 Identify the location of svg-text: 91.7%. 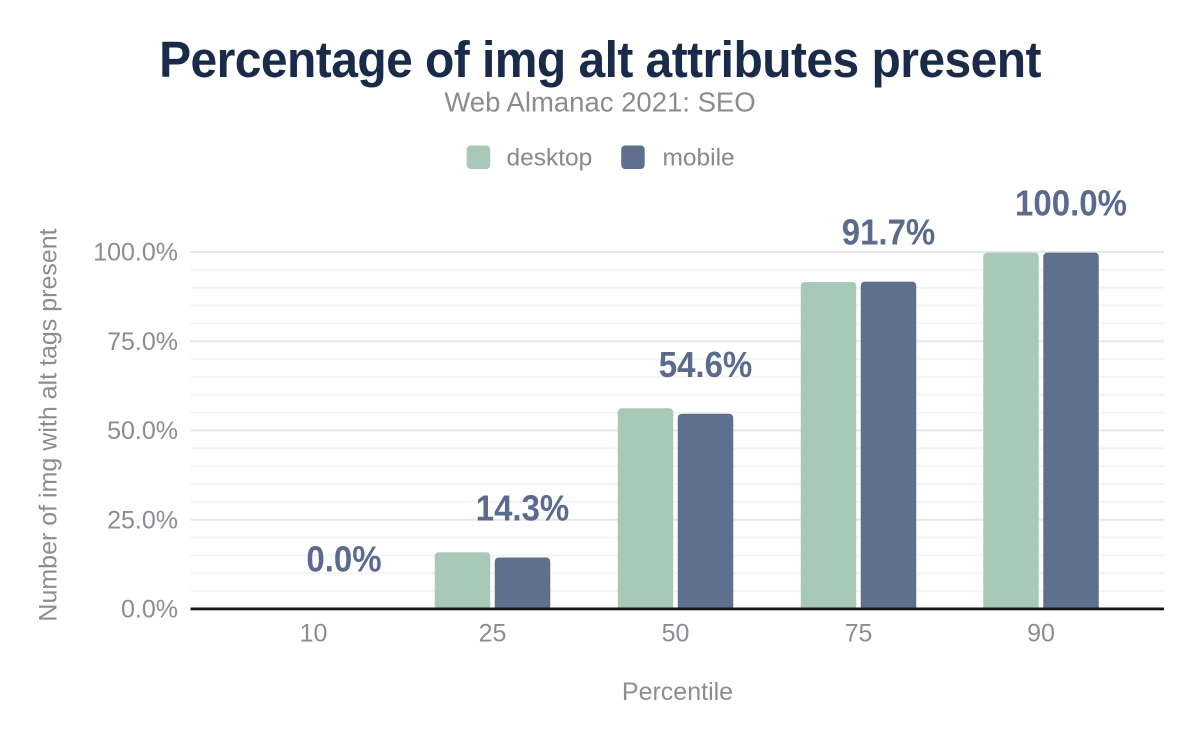
(889, 233).